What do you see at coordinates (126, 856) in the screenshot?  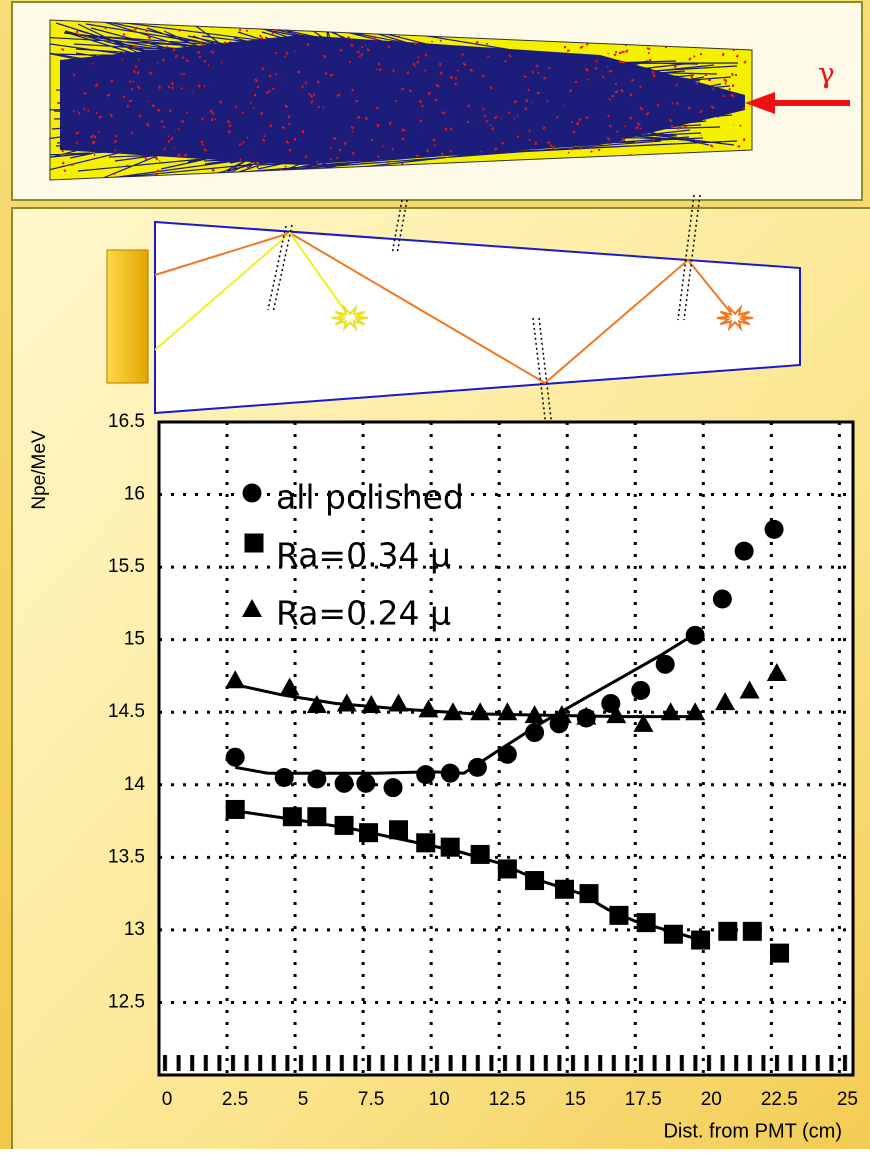 I see `y-tick-label: 13.5` at bounding box center [126, 856].